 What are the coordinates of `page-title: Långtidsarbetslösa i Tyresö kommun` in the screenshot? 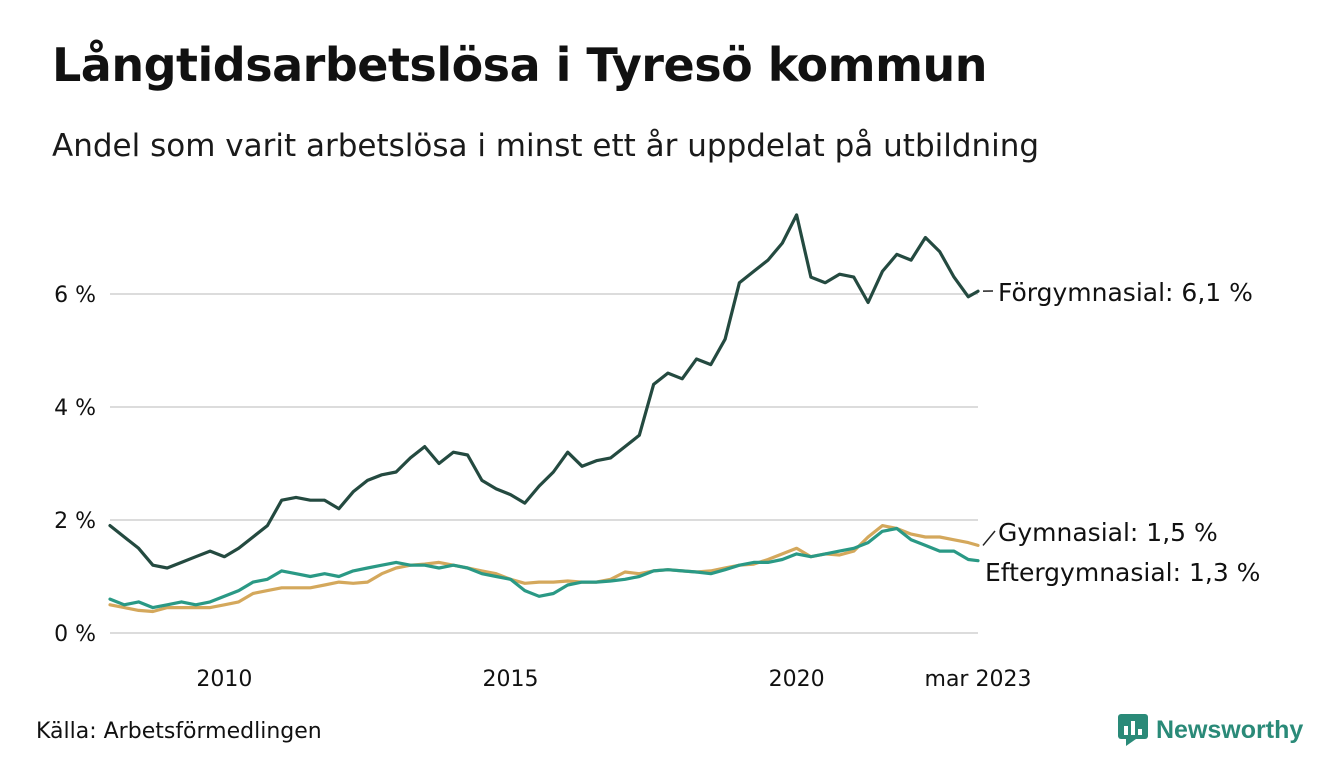 It's located at (520, 65).